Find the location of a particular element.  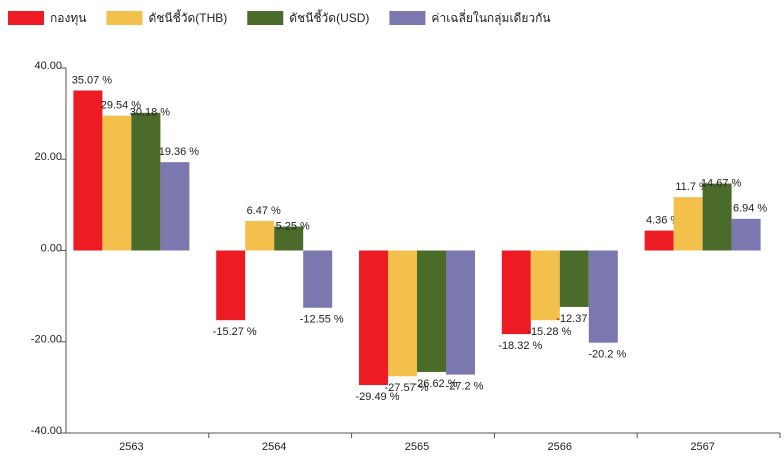

value-label: 30.18 % is located at coordinates (150, 113).